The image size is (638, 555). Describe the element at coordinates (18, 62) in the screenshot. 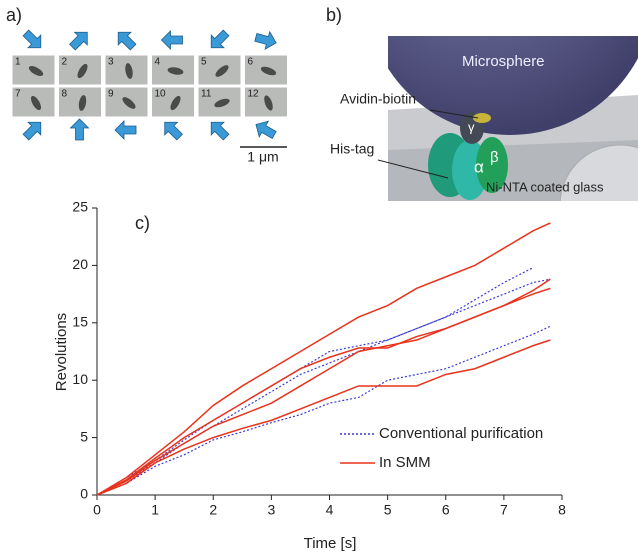

I see `tile-number: 1` at that location.